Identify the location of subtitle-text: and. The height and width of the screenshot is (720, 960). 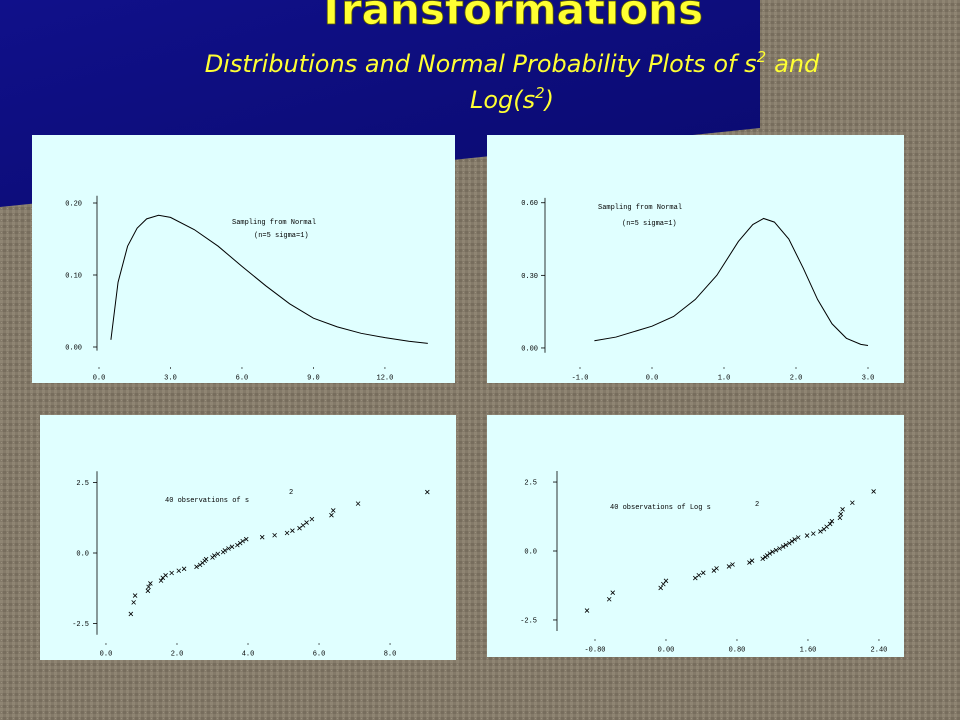
(797, 64).